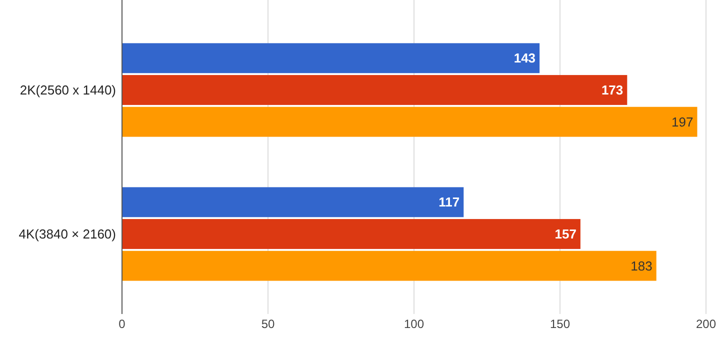 The image size is (720, 340). Describe the element at coordinates (641, 266) in the screenshot. I see `data-label: 183` at that location.